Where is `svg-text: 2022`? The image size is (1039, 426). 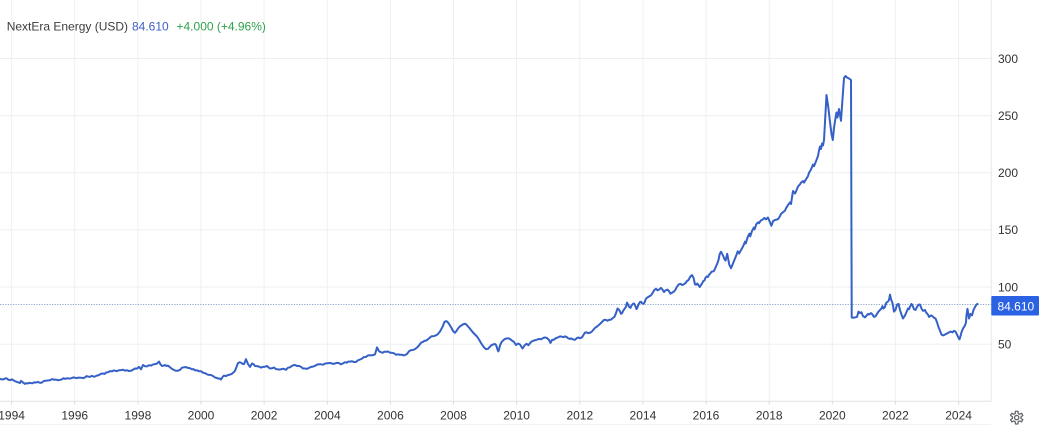 svg-text: 2022 is located at coordinates (895, 416).